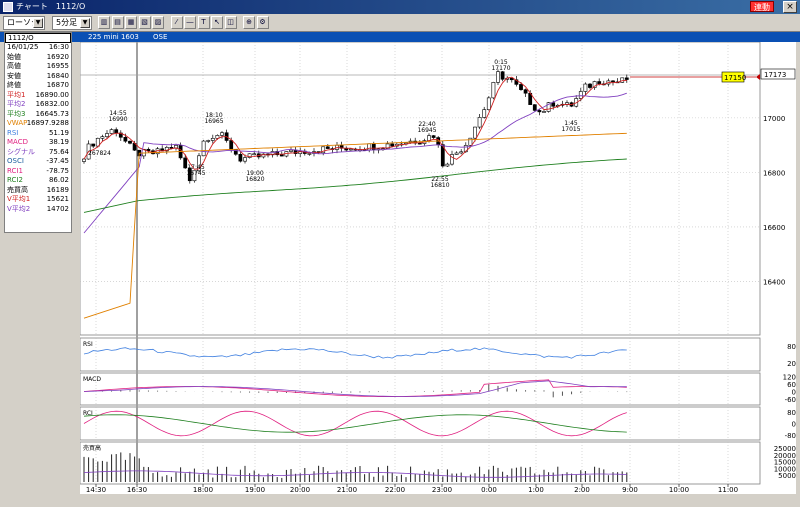 The width and height of the screenshot is (800, 507). Describe the element at coordinates (104, 22) in the screenshot. I see `candle-chart-icon: ▥` at that location.